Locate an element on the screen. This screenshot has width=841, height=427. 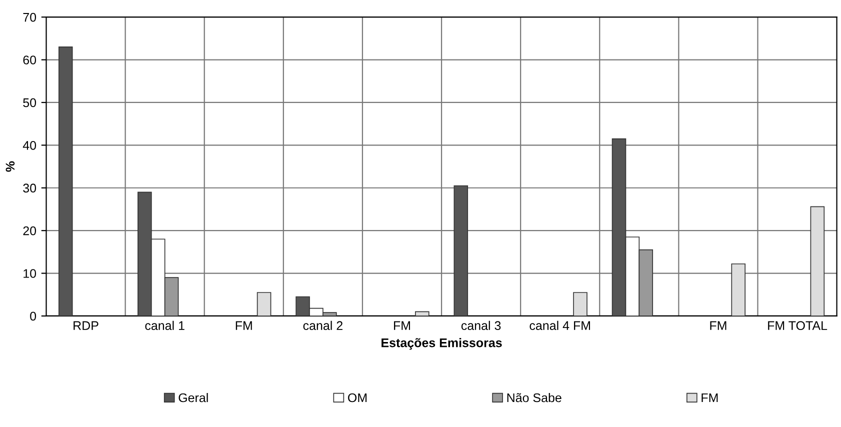
x-tick-label: canal 4 FM is located at coordinates (560, 325).